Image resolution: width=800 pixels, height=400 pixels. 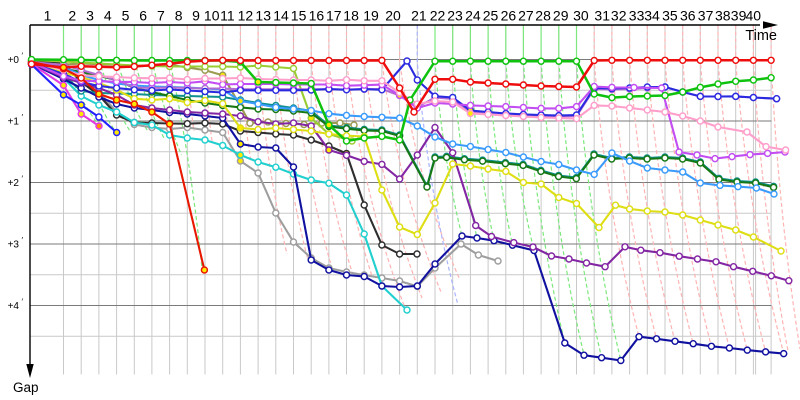 I want to click on svg-text: 22, so click(x=438, y=16).